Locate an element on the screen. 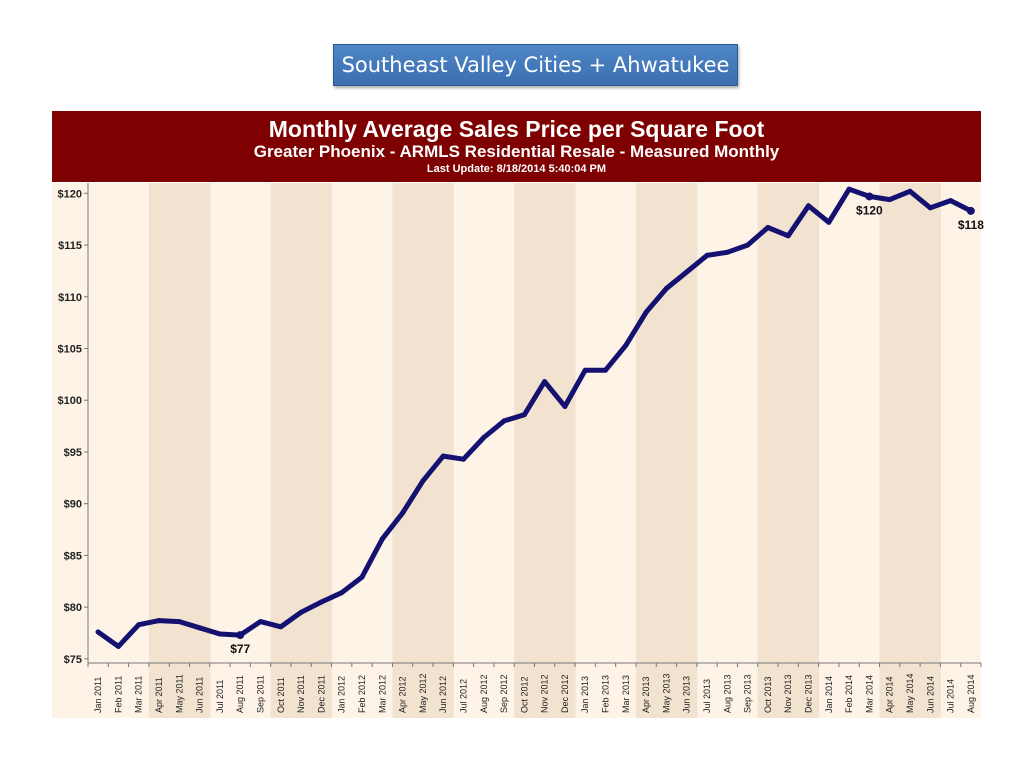 This screenshot has height=768, width=1024. x-tick-label: Aug 2013 is located at coordinates (727, 693).